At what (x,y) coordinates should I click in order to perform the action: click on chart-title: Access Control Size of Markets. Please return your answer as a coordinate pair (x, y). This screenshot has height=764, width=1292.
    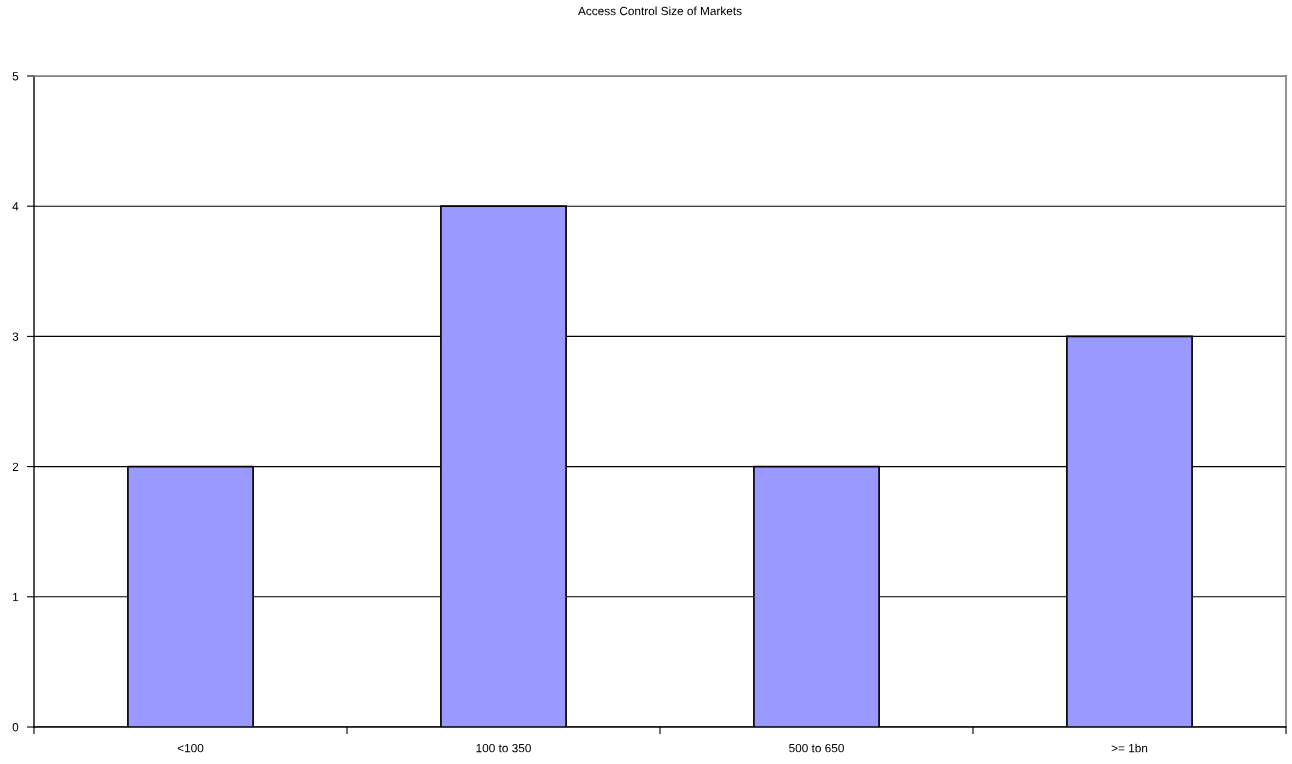
    Looking at the image, I should click on (660, 11).